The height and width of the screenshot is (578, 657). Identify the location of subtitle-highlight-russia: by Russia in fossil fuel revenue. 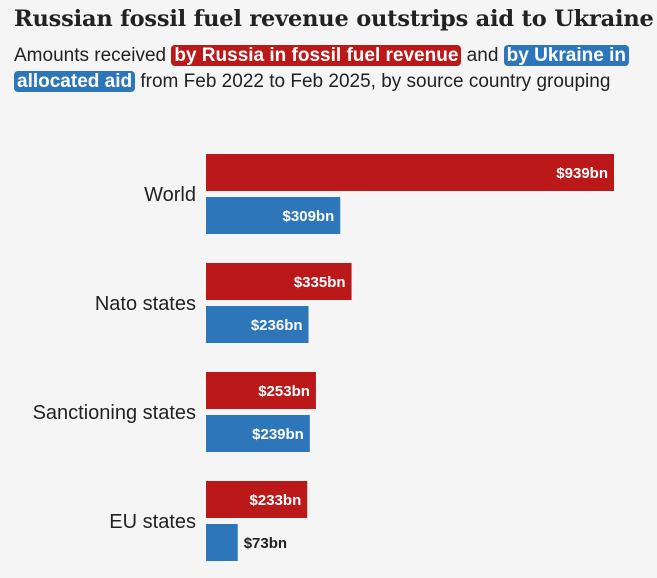
(316, 55).